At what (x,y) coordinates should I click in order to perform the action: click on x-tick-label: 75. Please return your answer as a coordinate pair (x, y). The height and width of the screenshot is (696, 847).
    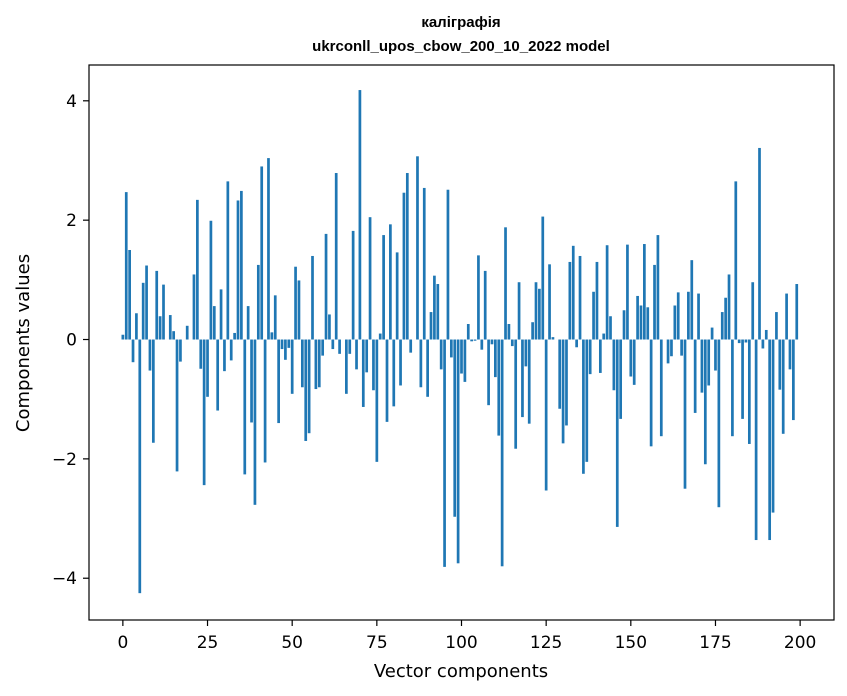
    Looking at the image, I should click on (377, 643).